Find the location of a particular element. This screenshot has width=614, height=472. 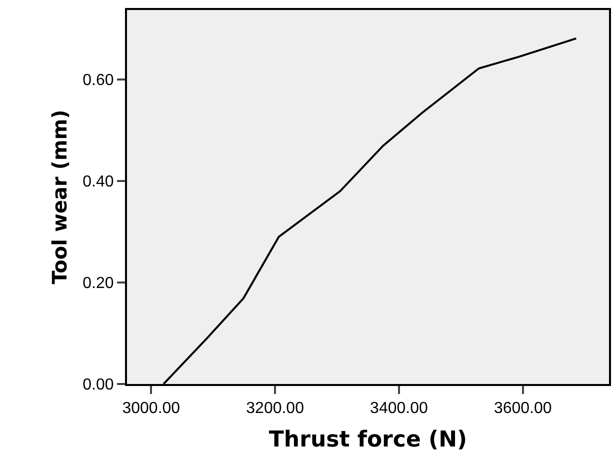

y-tick-label: 0.40 is located at coordinates (98, 182).